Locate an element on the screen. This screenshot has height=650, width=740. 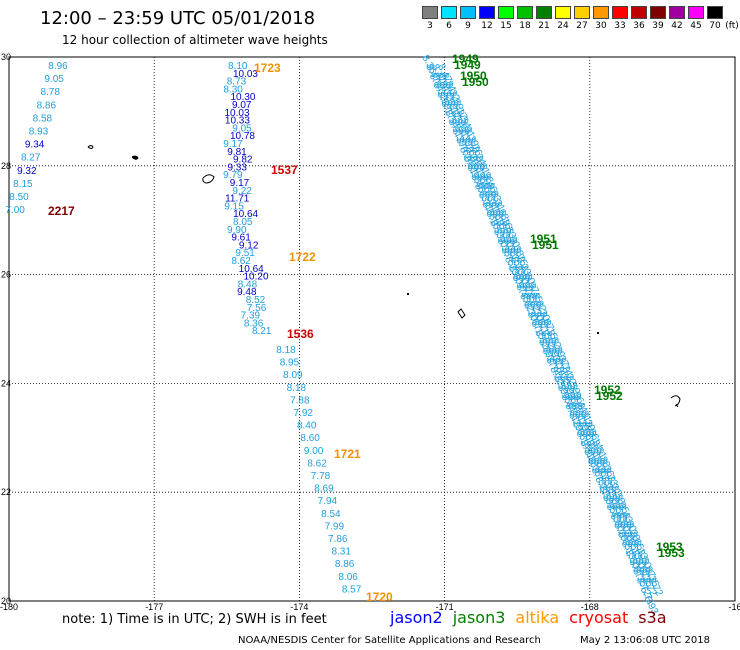
pass-time-label: 1721 is located at coordinates (347, 454).